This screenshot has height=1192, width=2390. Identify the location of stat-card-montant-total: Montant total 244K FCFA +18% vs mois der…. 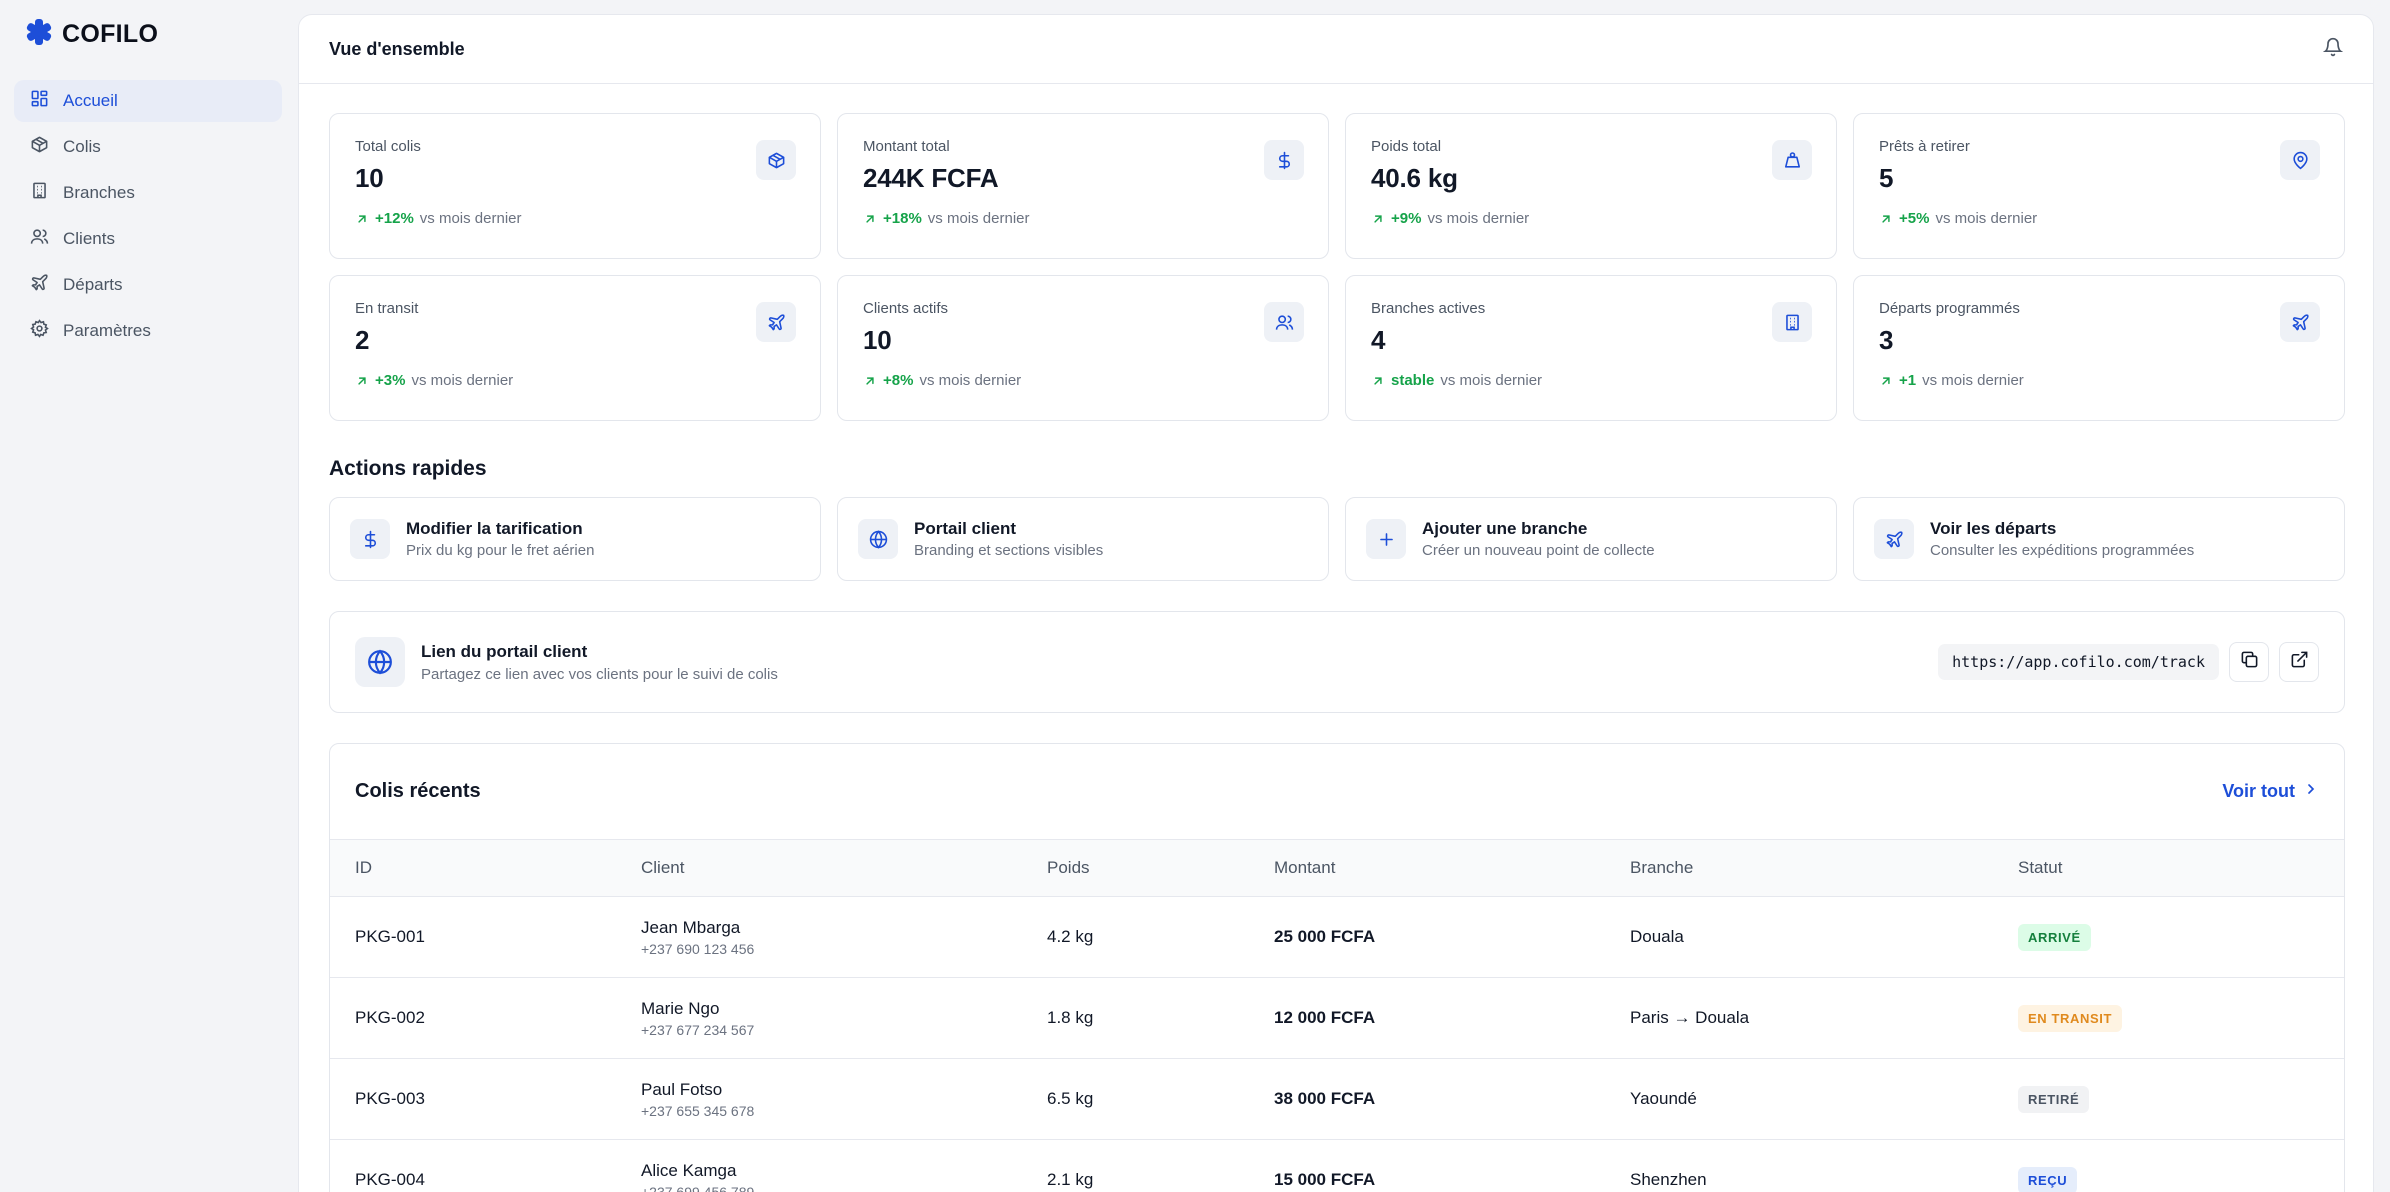
(1083, 186).